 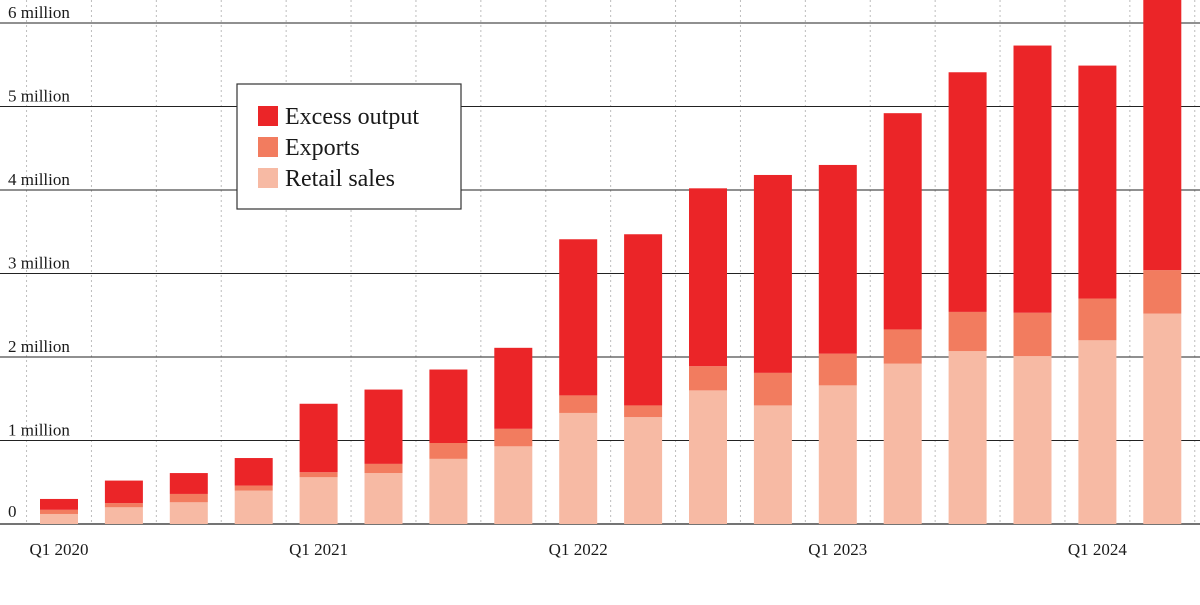 What do you see at coordinates (12, 511) in the screenshot?
I see `y-tick-label: 0` at bounding box center [12, 511].